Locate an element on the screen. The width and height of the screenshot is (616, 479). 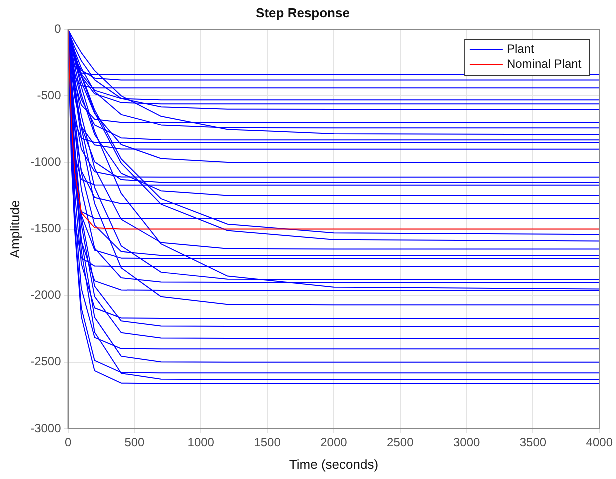
y-tick-label: -1000 is located at coordinates (46, 162).